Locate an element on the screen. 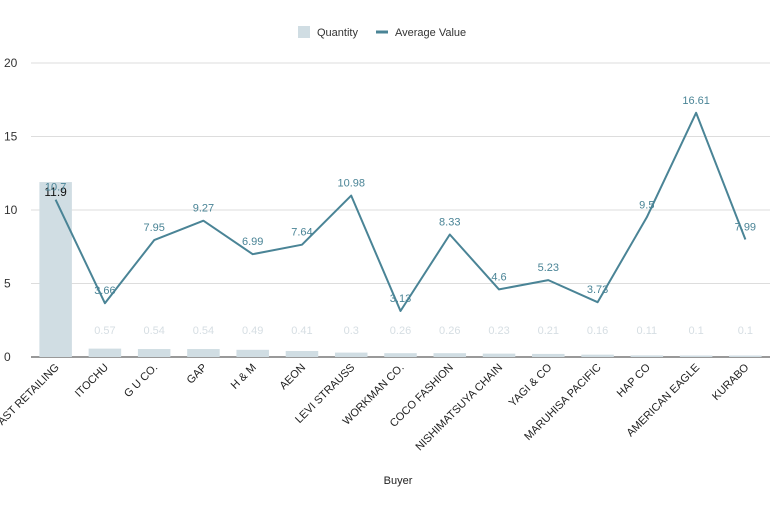  average-value-data-label: 10.7 is located at coordinates (55, 188).